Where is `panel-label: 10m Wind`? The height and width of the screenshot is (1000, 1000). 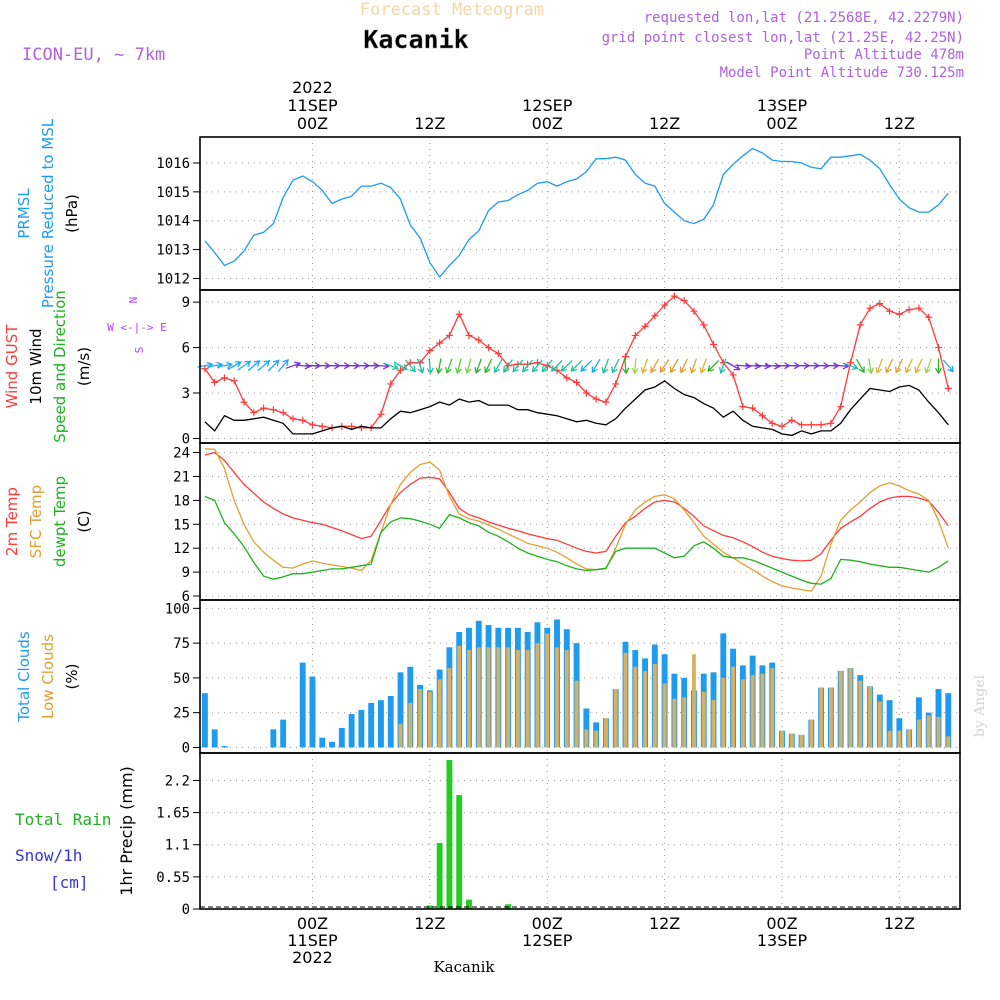
panel-label: 10m Wind is located at coordinates (36, 366).